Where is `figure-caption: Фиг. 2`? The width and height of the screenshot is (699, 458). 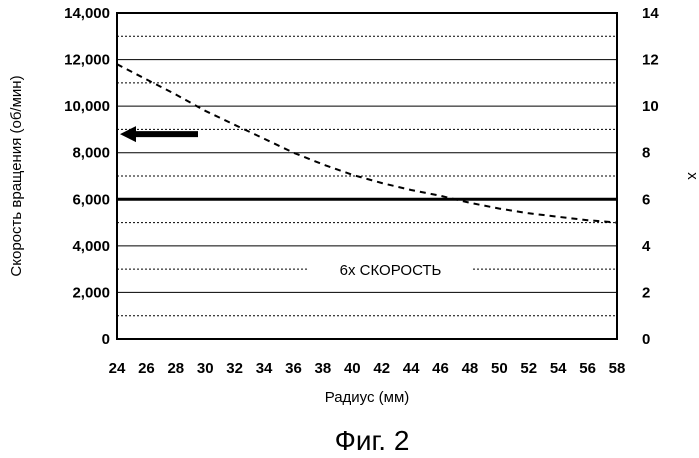 figure-caption: Фиг. 2 is located at coordinates (372, 440).